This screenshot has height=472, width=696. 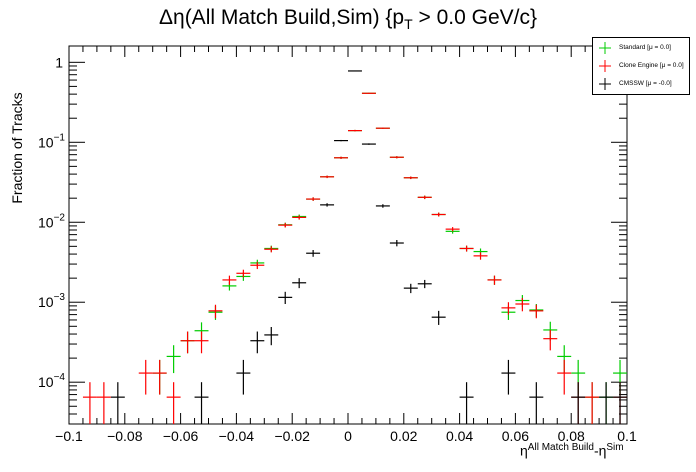 I want to click on x-axis-label-sup2: Sim, so click(x=615, y=447).